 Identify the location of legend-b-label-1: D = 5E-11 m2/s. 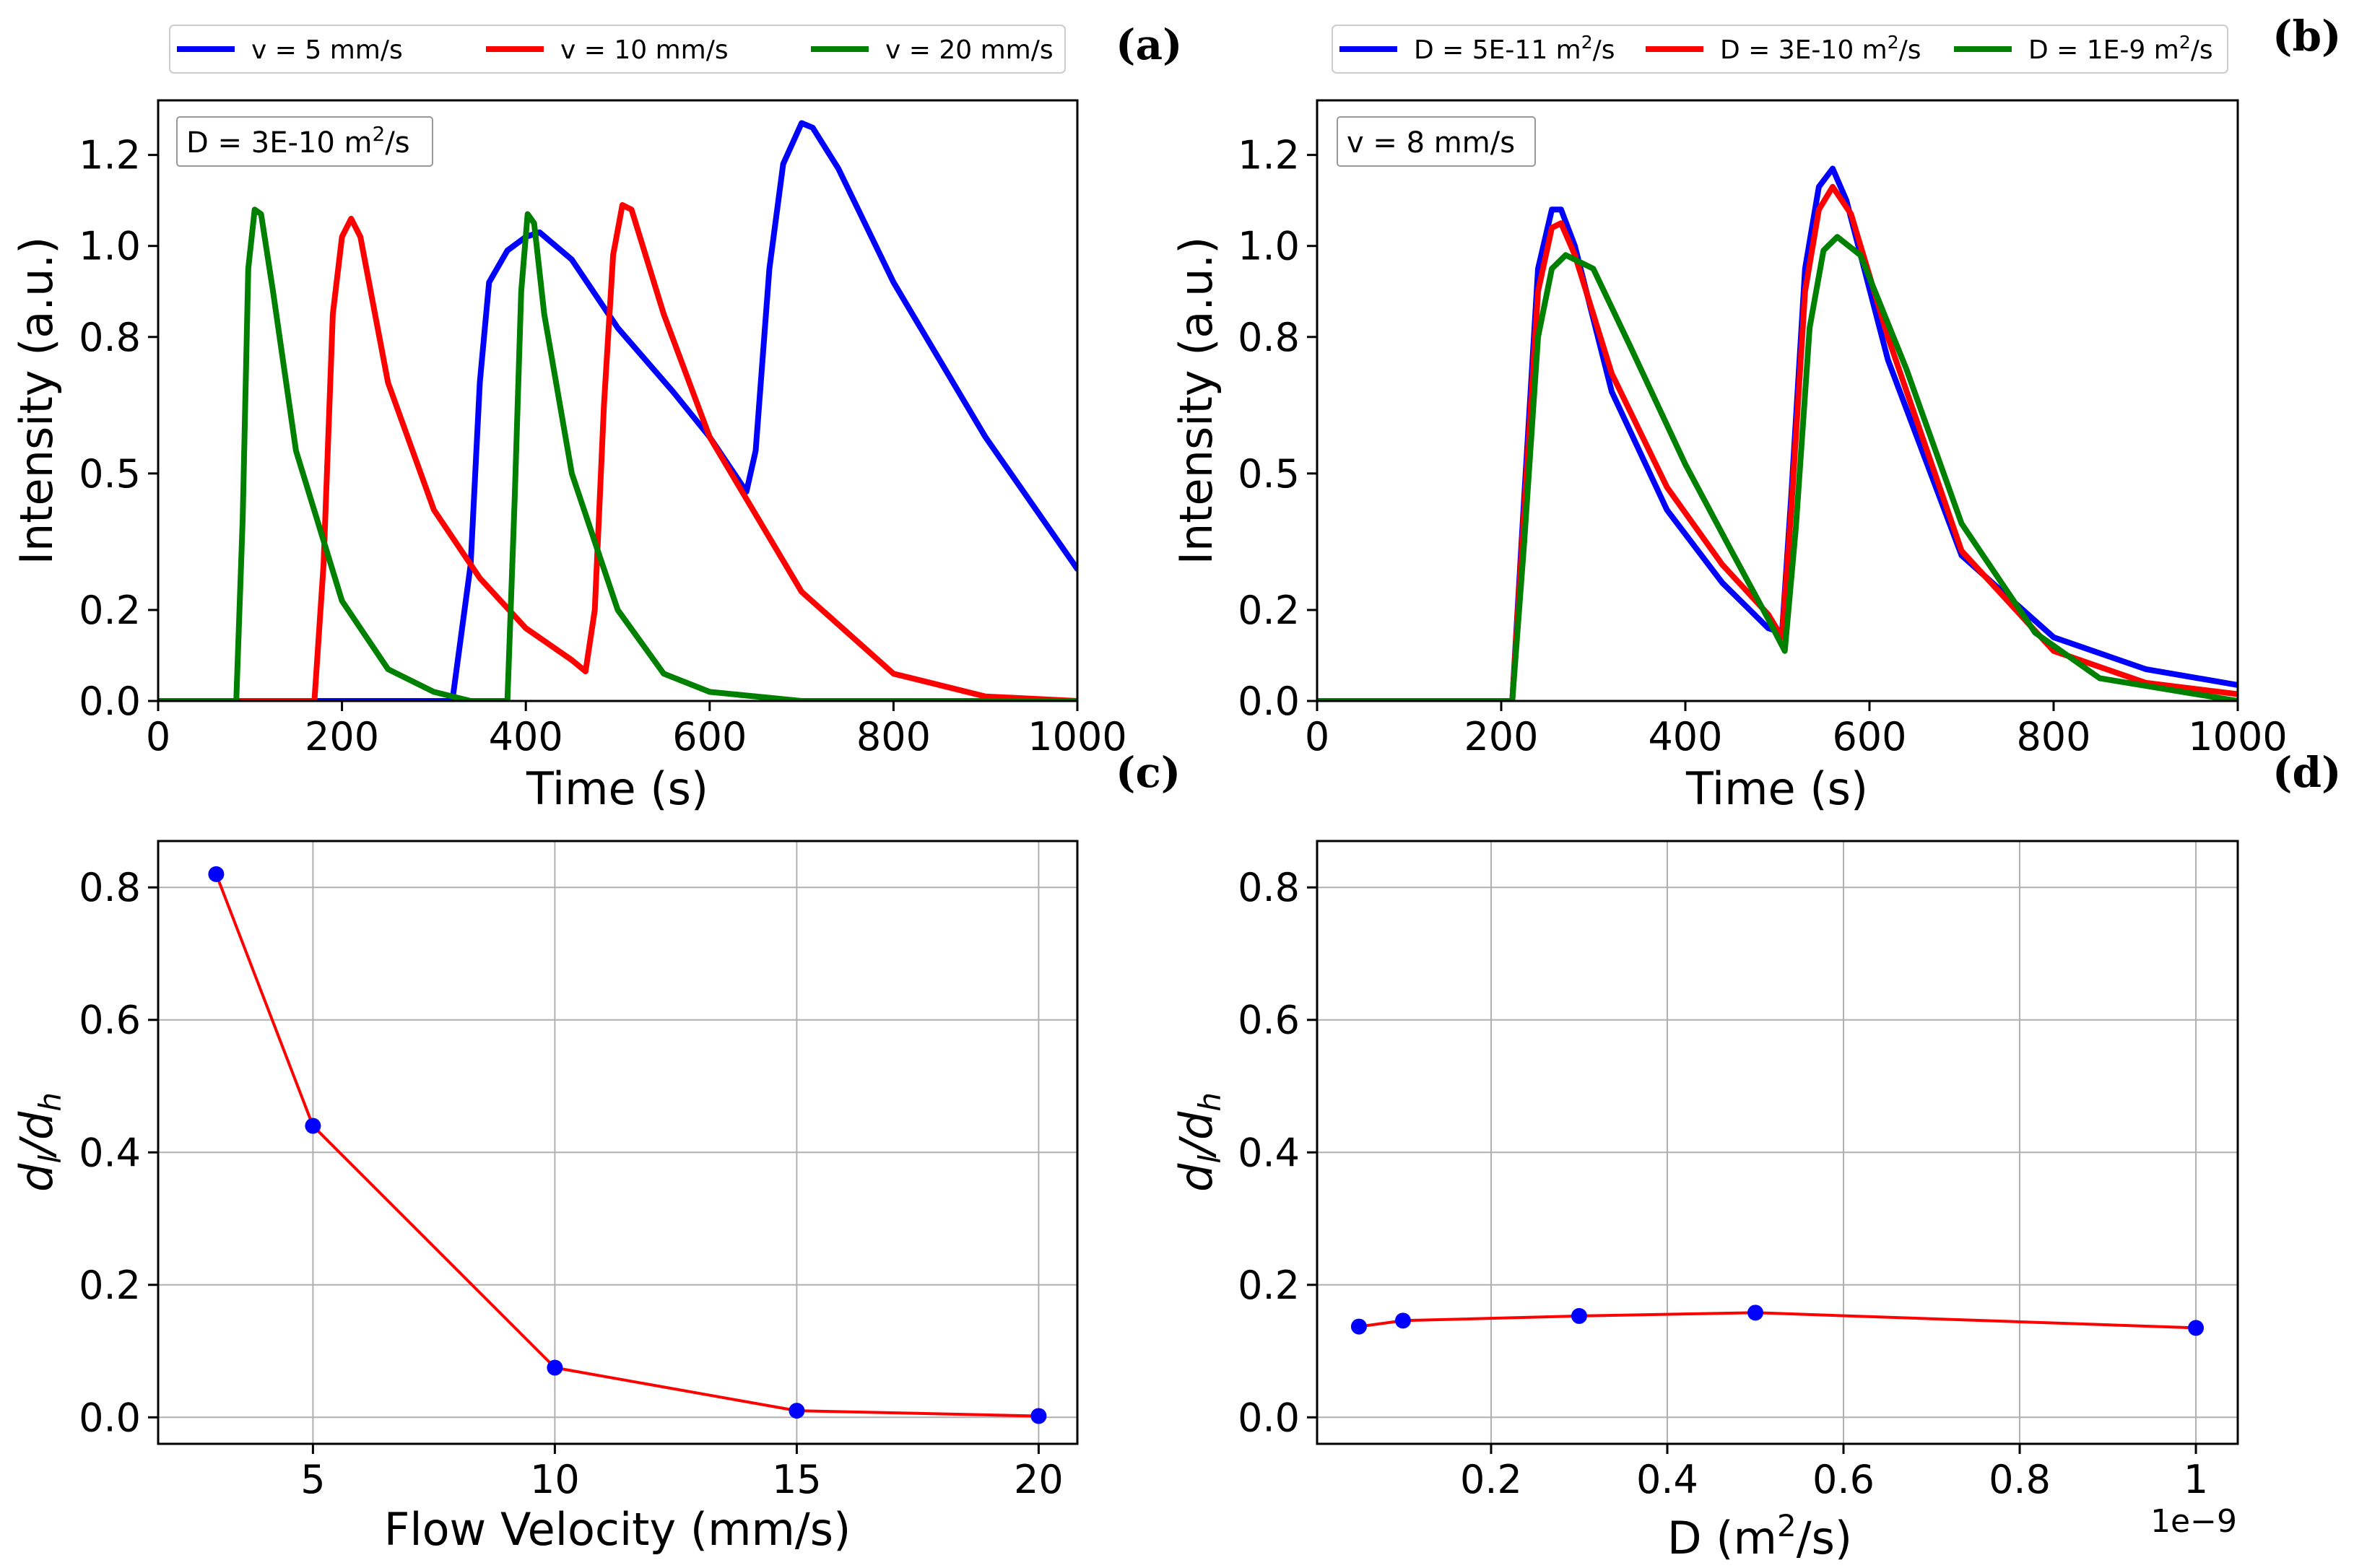
(1515, 49).